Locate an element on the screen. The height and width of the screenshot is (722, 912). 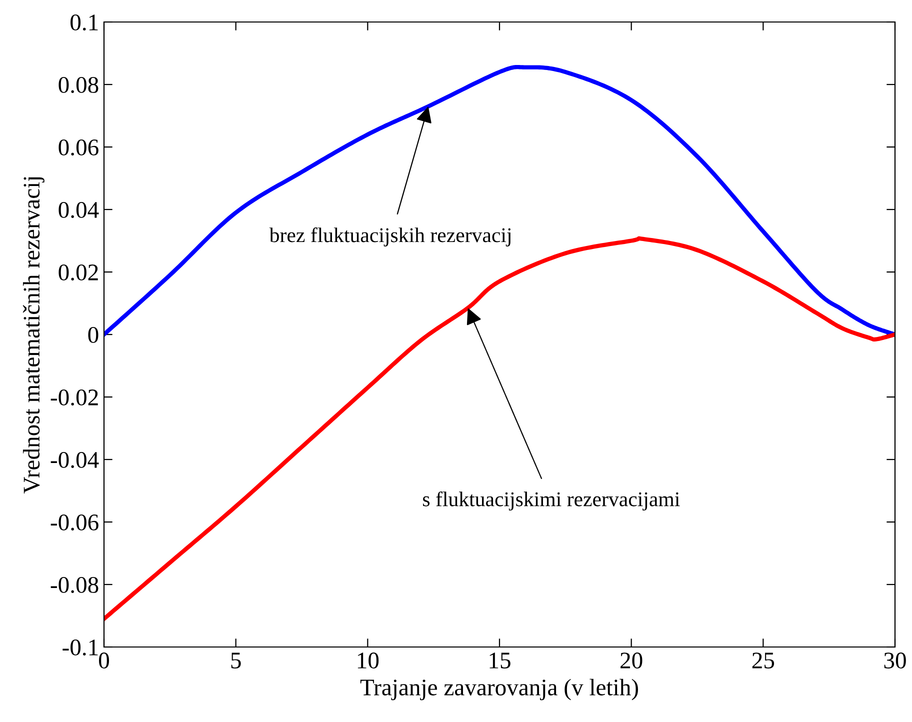
annotation: brez fluktuacijskih rezervacij is located at coordinates (389, 236).